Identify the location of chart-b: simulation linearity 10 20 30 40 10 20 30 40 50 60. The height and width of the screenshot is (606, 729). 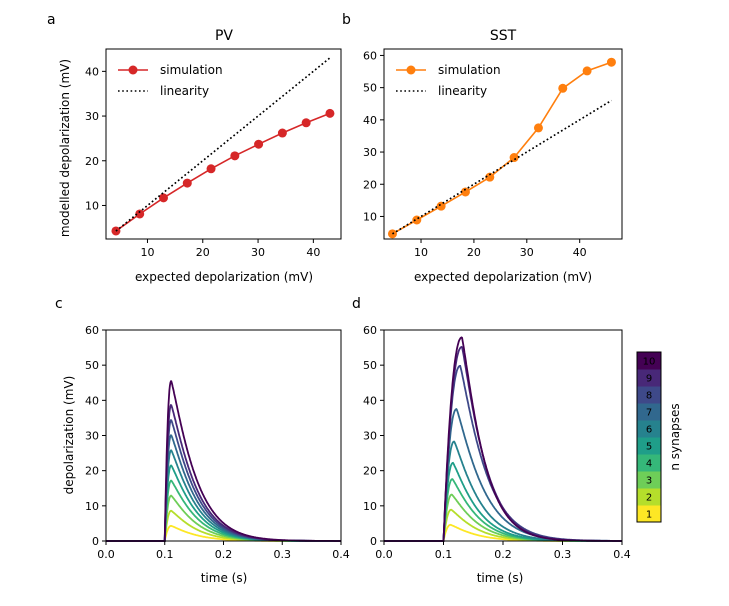
(493, 153).